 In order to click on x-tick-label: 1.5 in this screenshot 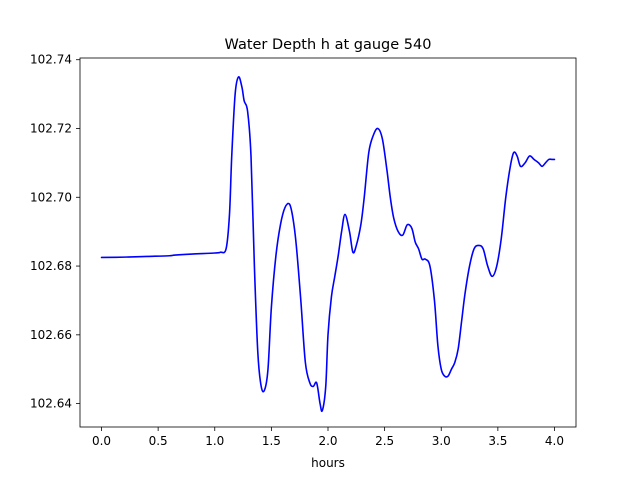, I will do `click(271, 441)`.